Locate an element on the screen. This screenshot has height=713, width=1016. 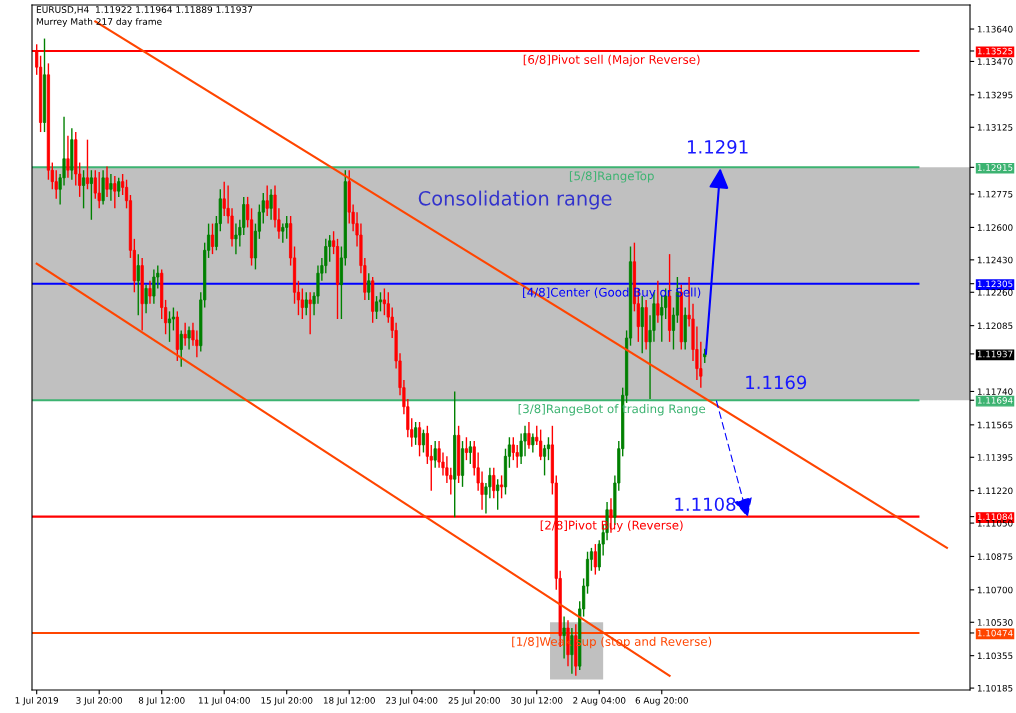
x-tick-label: 11 Jul 04:00 is located at coordinates (224, 701).